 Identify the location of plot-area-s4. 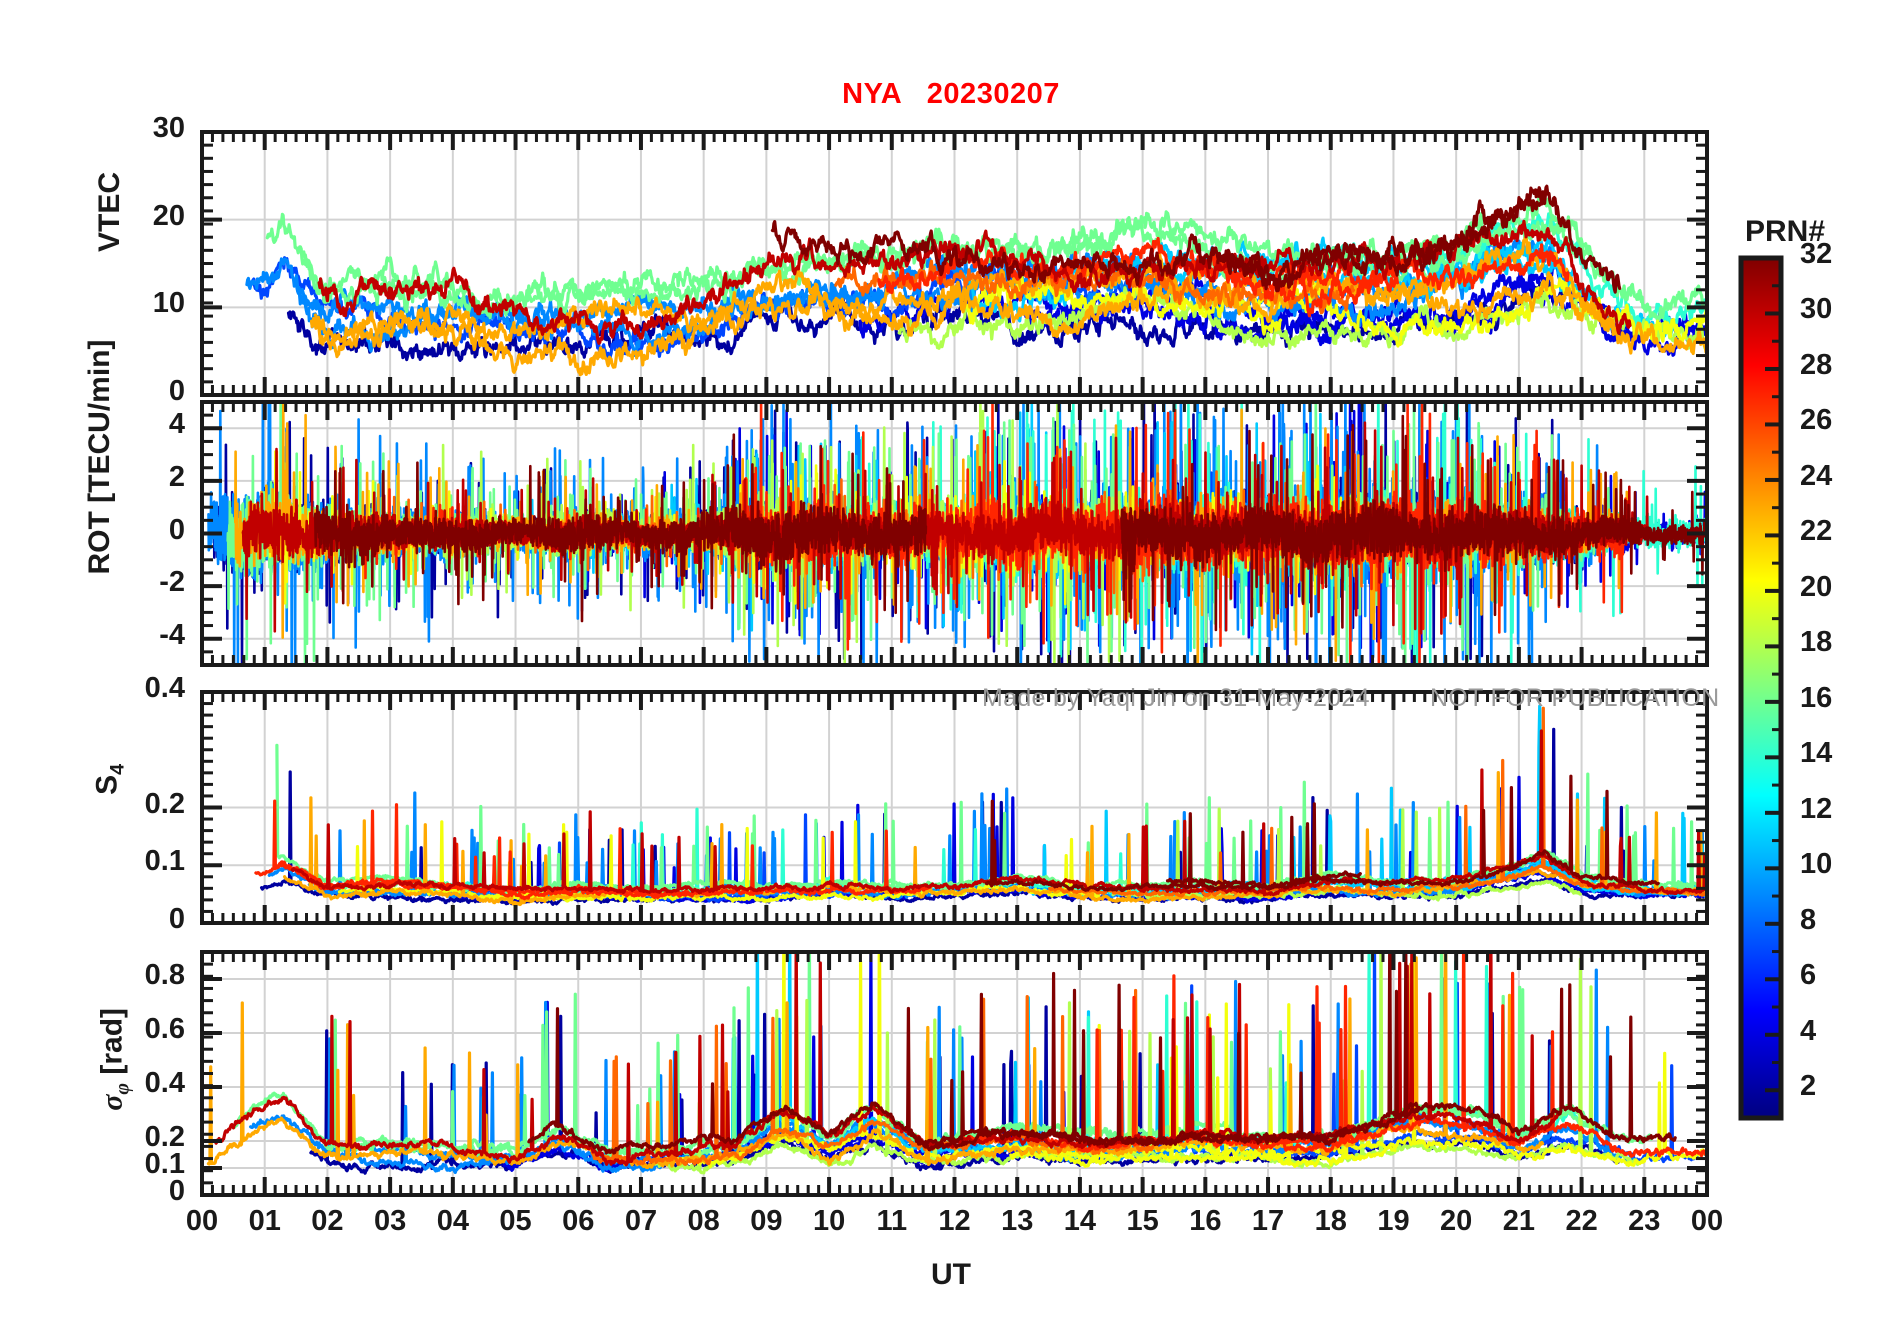
(954, 807).